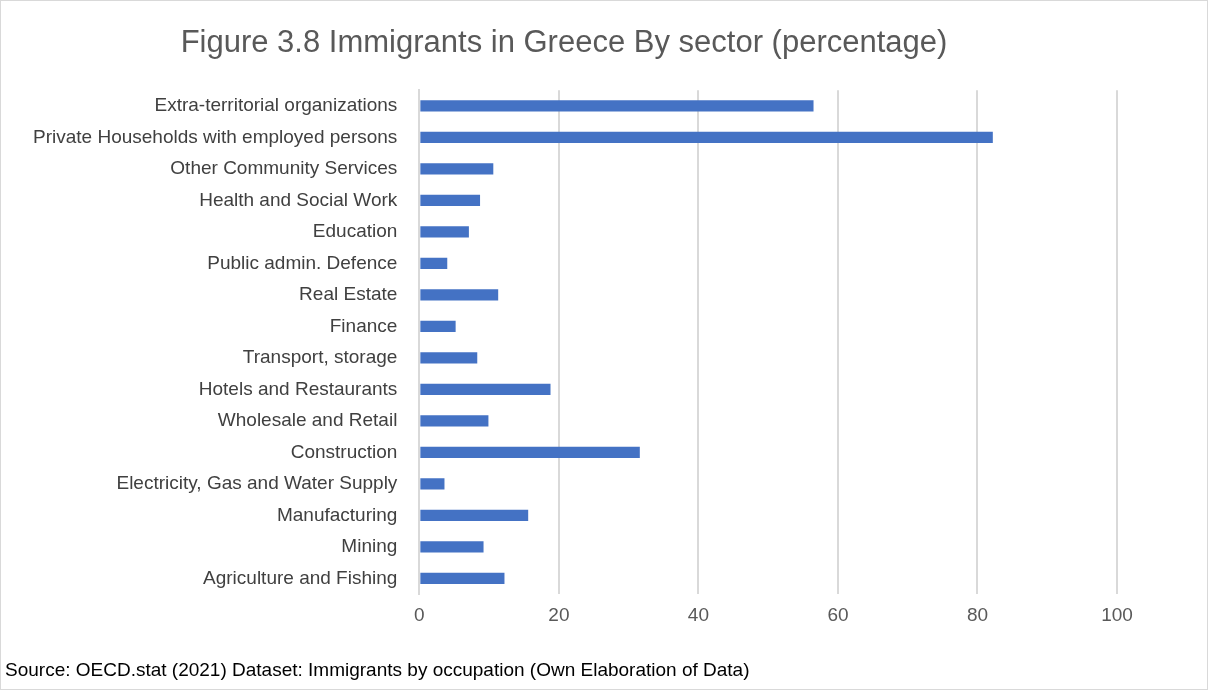 The height and width of the screenshot is (690, 1208). Describe the element at coordinates (307, 420) in the screenshot. I see `y-tick-label: Wholesale and Retail` at that location.